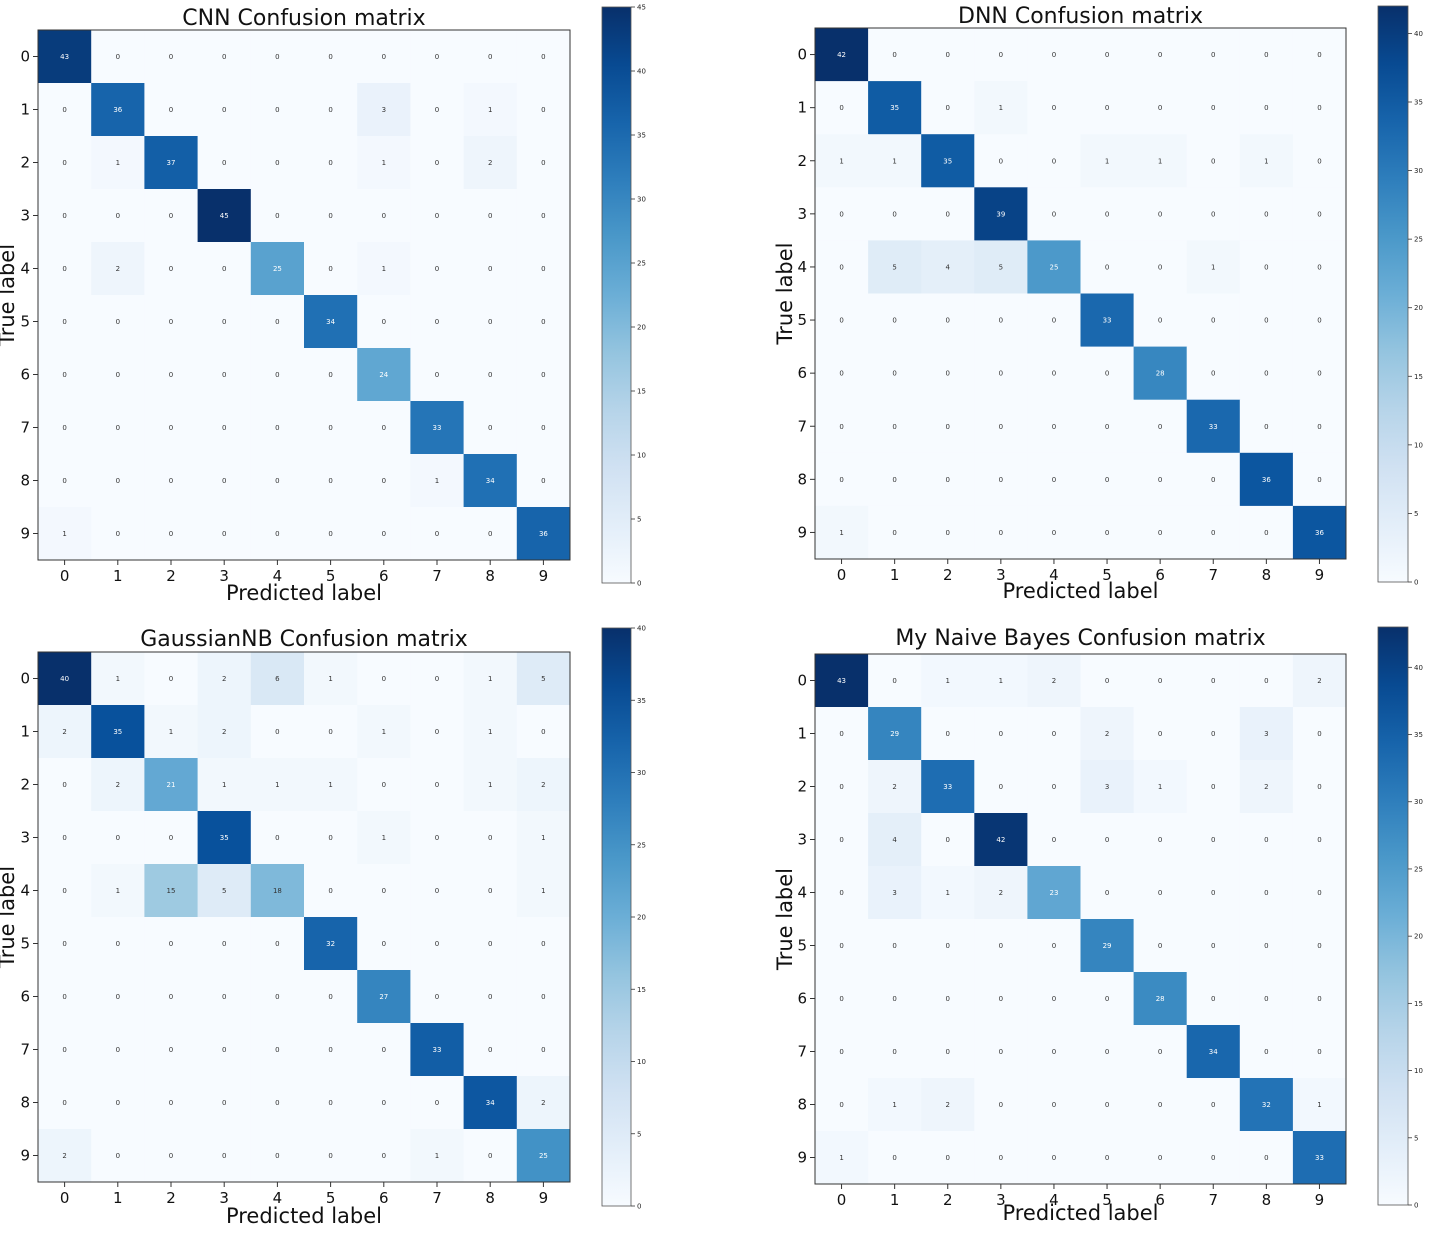  I want to click on cell-value-label: 40, so click(64, 679).